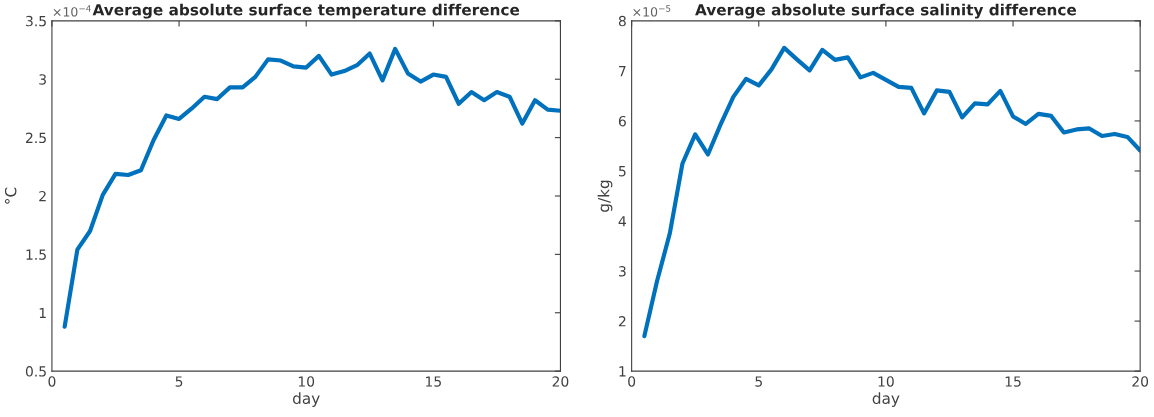 The image size is (1154, 417). Describe the element at coordinates (886, 11) in the screenshot. I see `chart-title: Average absolute surface salinity difference` at that location.